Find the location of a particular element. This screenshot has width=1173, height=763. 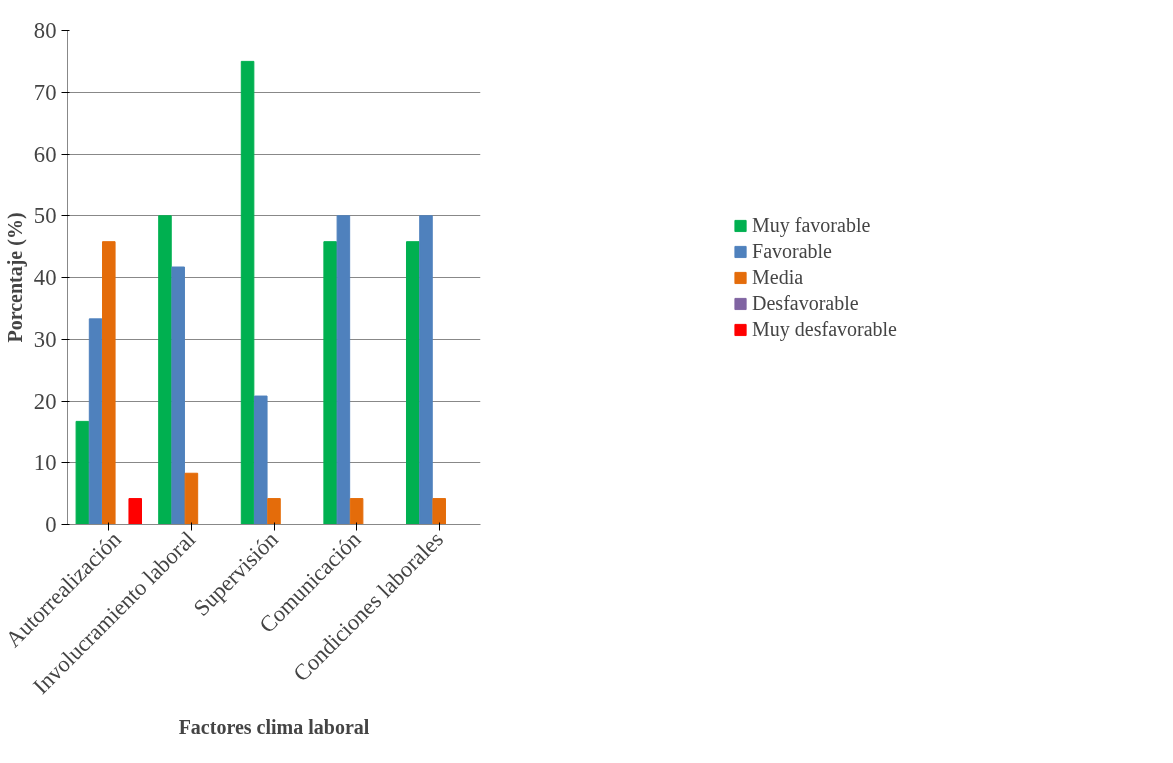

y-tick-label: 50 is located at coordinates (45, 216).